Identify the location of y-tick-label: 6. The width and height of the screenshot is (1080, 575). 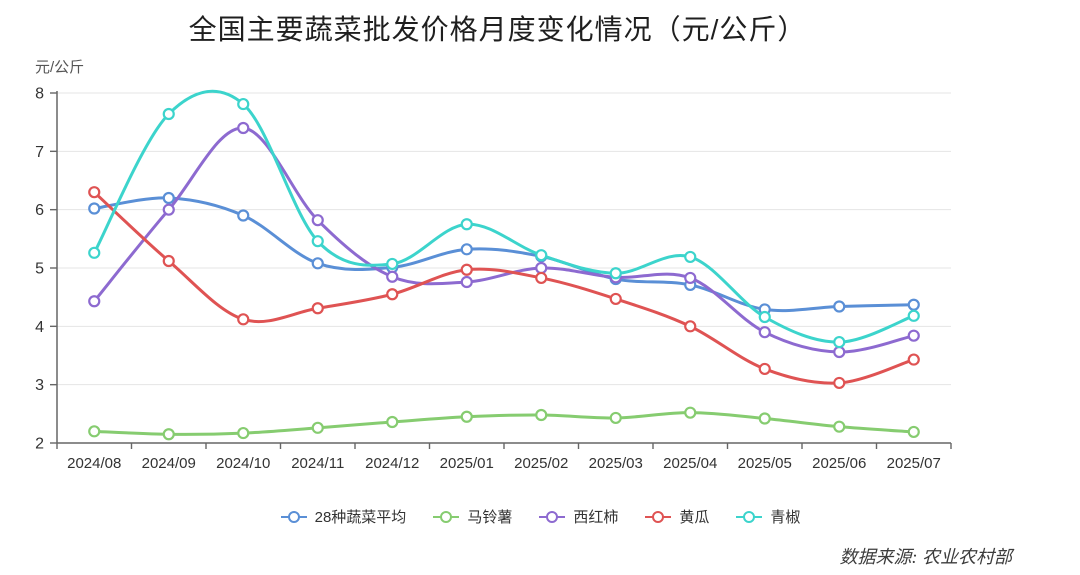
(39, 210).